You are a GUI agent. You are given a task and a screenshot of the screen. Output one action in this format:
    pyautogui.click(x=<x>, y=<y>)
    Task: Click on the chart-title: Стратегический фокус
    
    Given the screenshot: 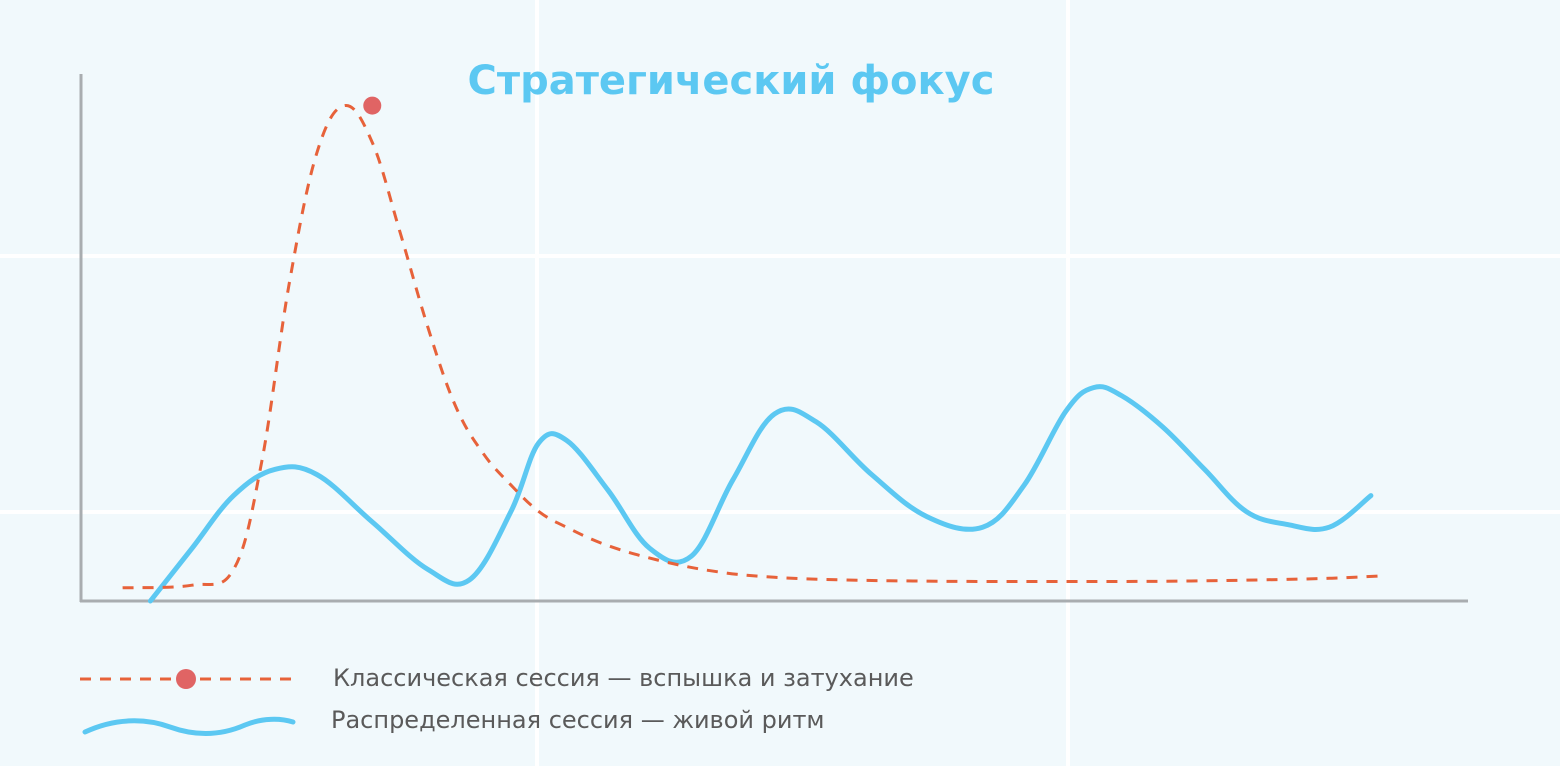 What is the action you would take?
    pyautogui.click(x=731, y=81)
    